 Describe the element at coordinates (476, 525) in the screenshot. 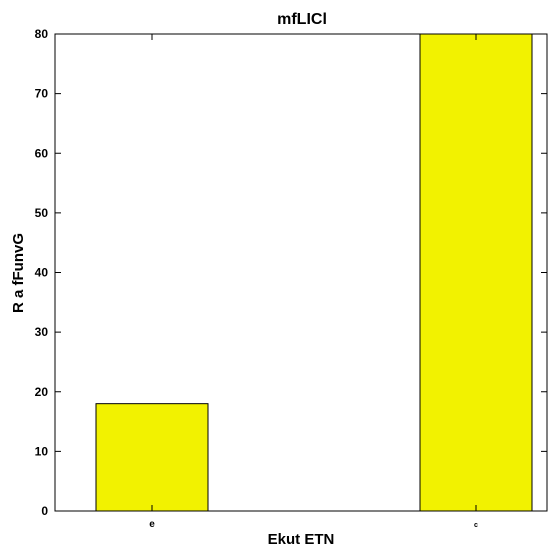

I see `x-tick-label: c` at that location.